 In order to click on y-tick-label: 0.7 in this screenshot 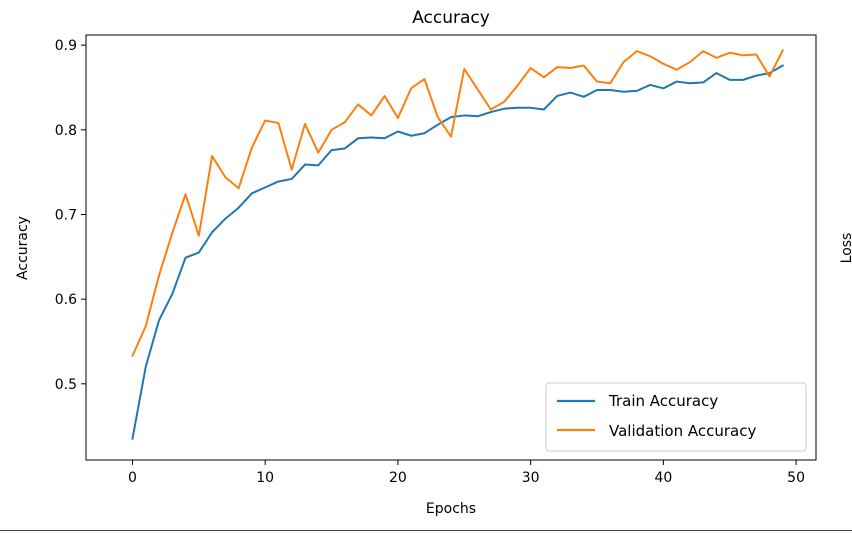, I will do `click(66, 215)`.